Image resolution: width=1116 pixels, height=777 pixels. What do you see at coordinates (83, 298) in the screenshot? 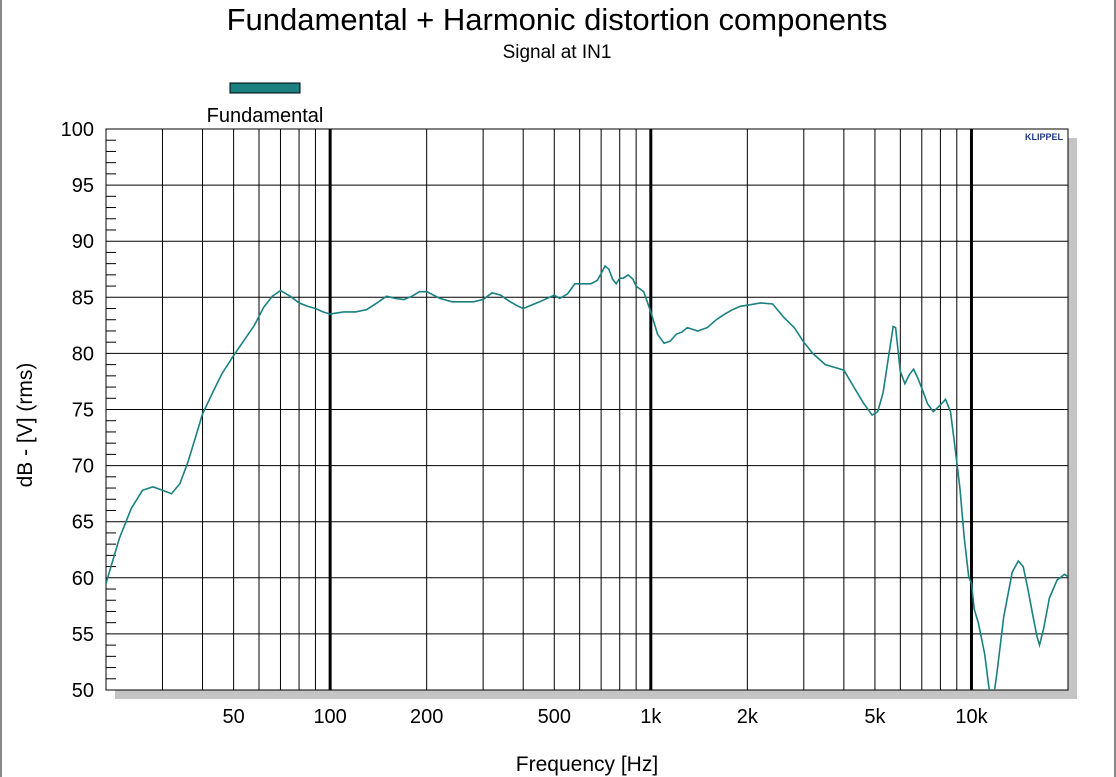
I see `y-tick-label: 85` at bounding box center [83, 298].